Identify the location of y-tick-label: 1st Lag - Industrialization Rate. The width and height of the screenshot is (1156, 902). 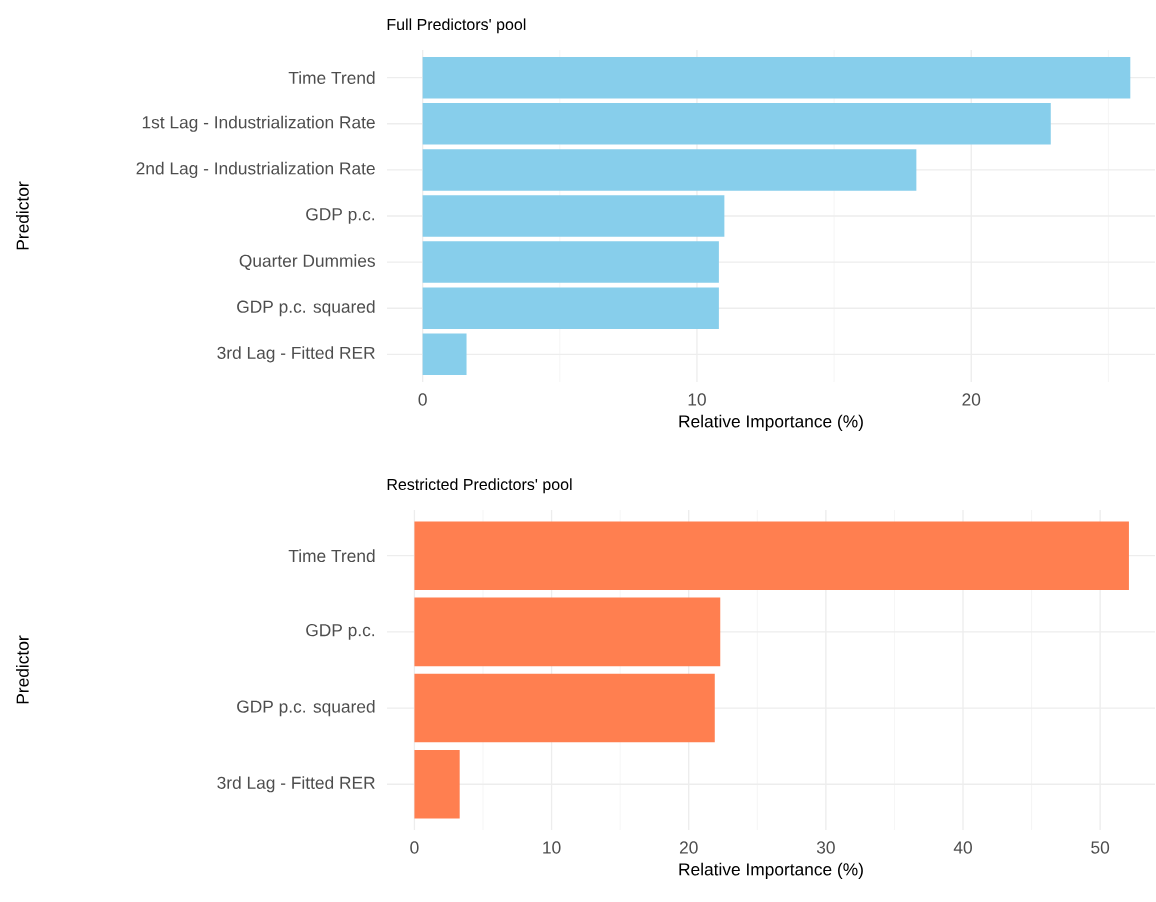
(258, 123).